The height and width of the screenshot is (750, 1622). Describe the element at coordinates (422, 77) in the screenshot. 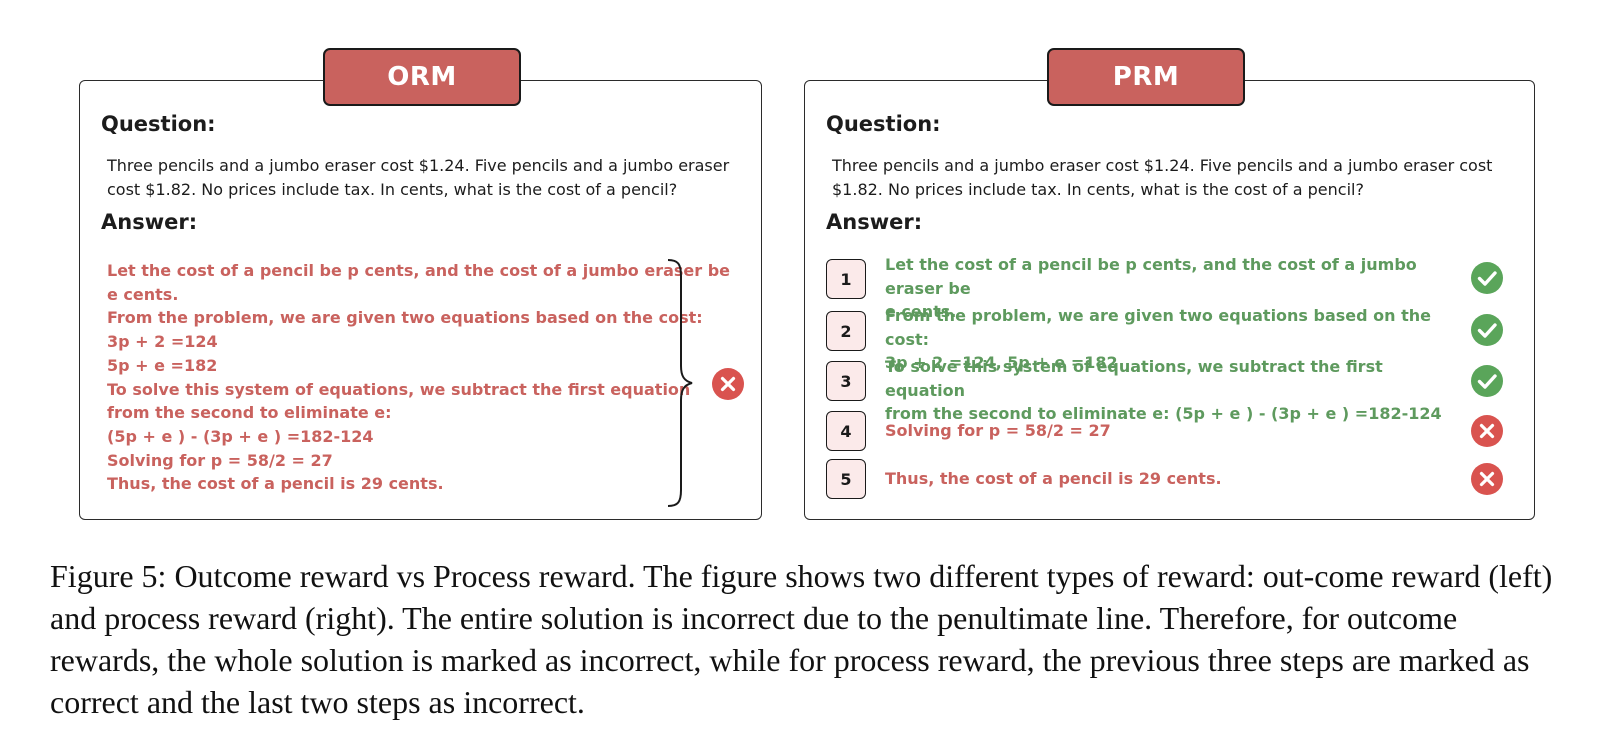

I see `orm-tab-label: ORM` at that location.